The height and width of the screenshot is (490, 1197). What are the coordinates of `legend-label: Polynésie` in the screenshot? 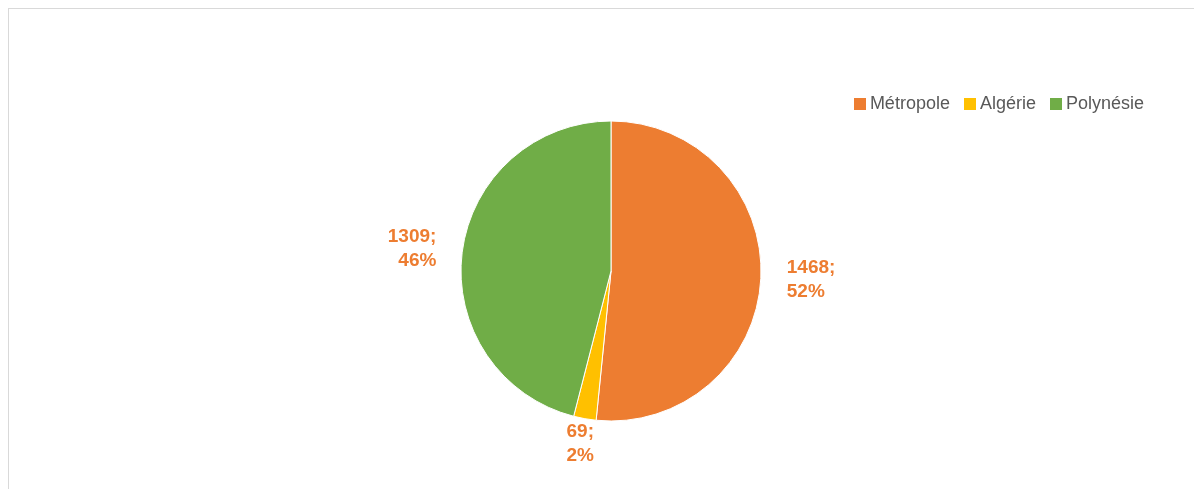 It's located at (1104, 103).